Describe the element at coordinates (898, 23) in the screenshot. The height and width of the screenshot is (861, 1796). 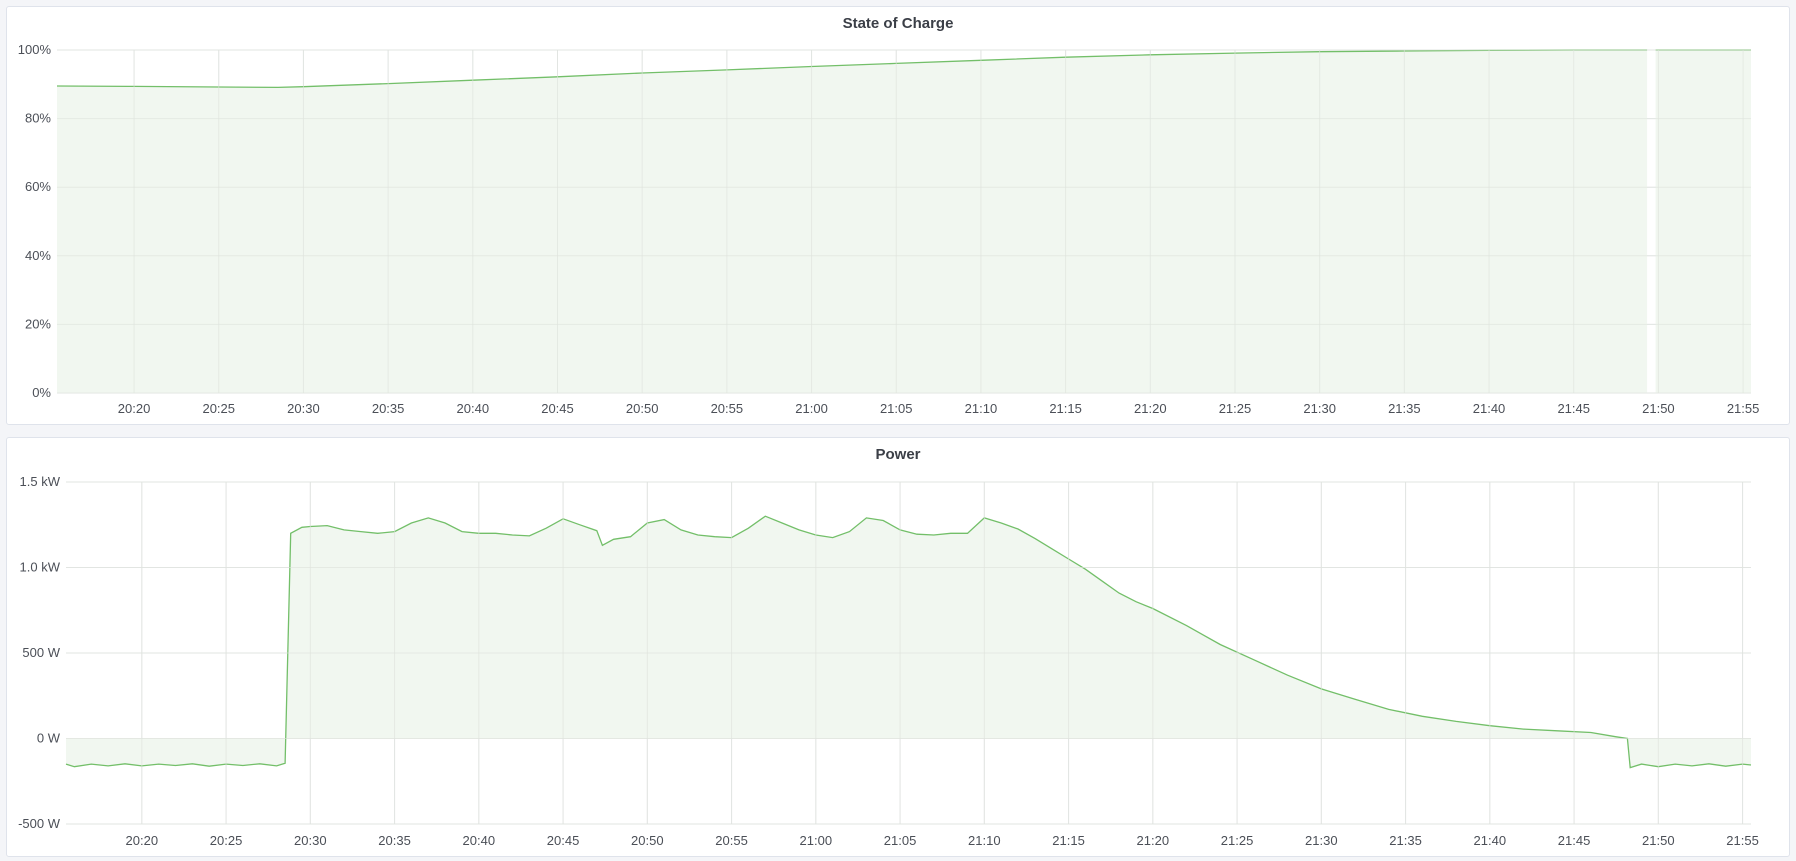
I see `soc-title: State of Charge` at that location.